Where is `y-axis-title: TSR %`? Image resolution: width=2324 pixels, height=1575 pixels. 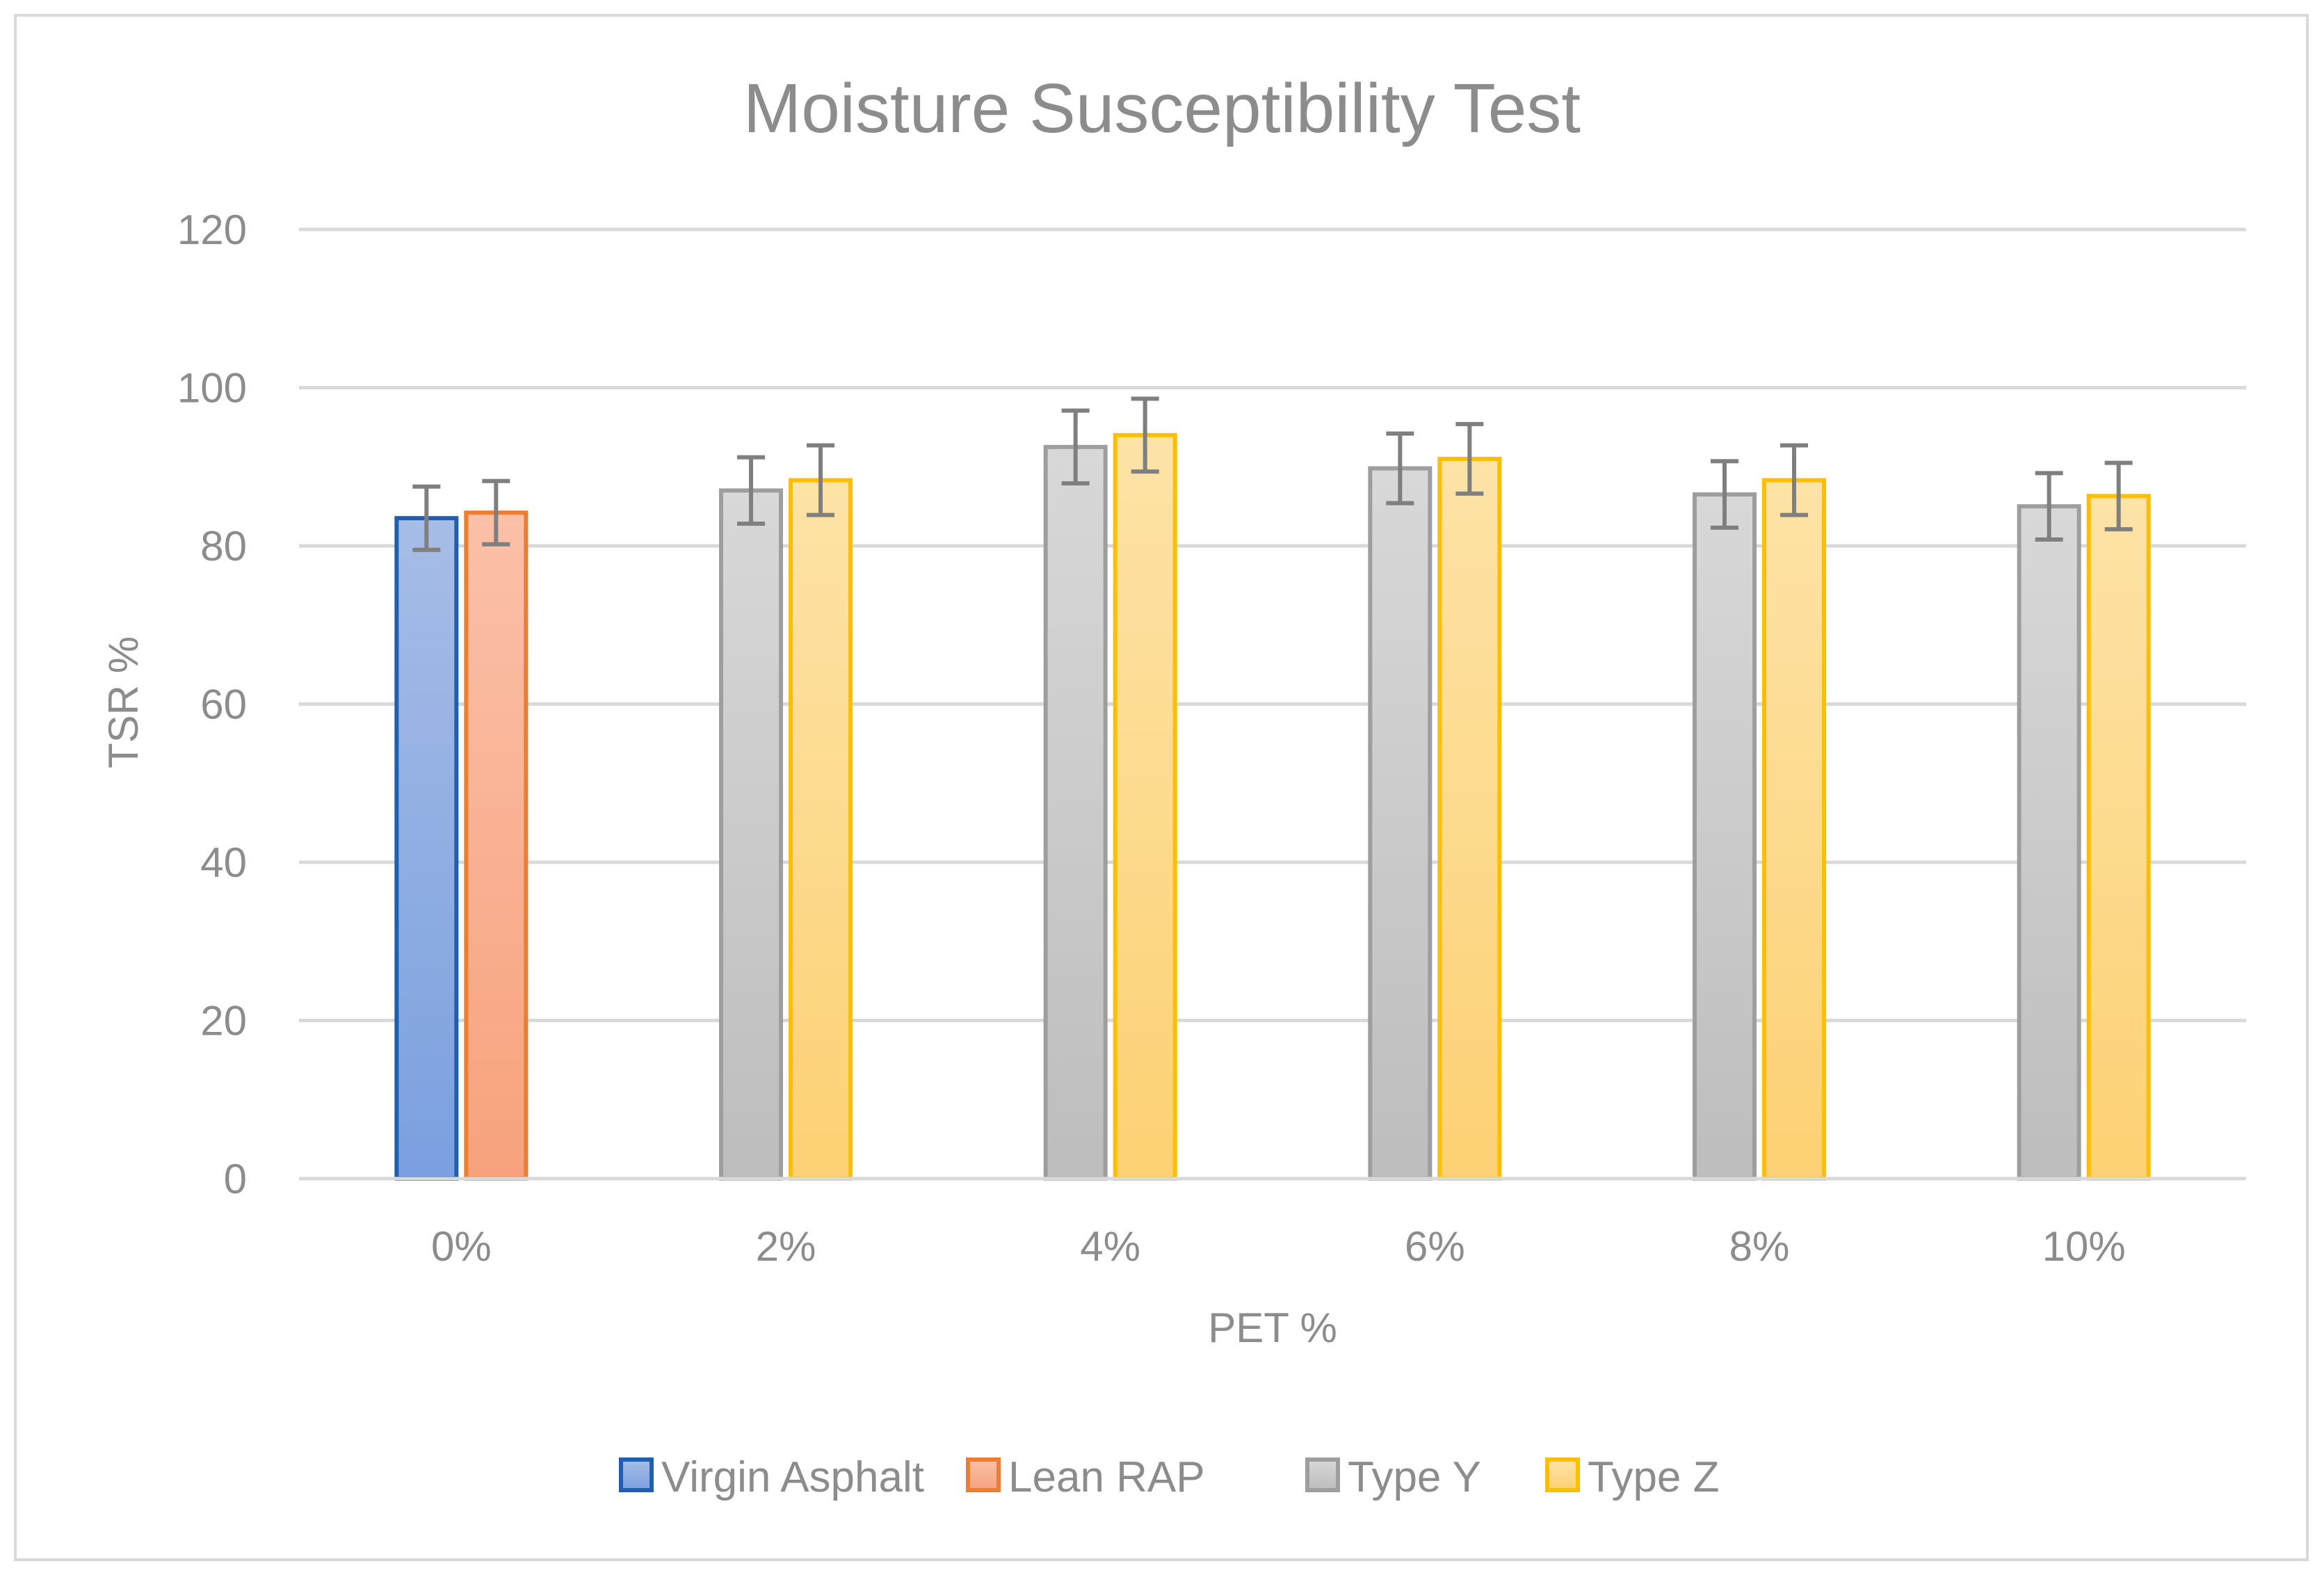 y-axis-title: TSR % is located at coordinates (124, 702).